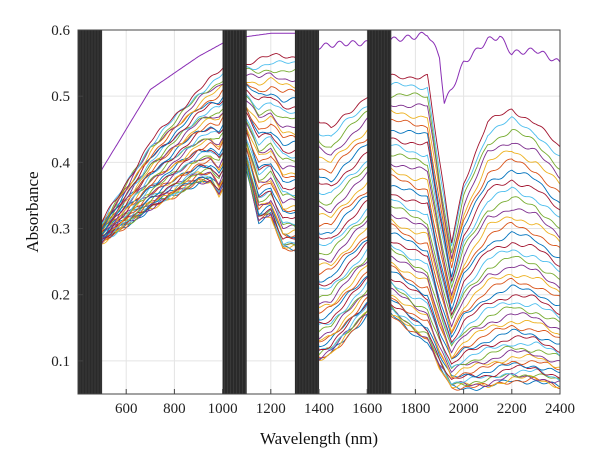  I want to click on y-tick-label: 0.3, so click(60, 230).